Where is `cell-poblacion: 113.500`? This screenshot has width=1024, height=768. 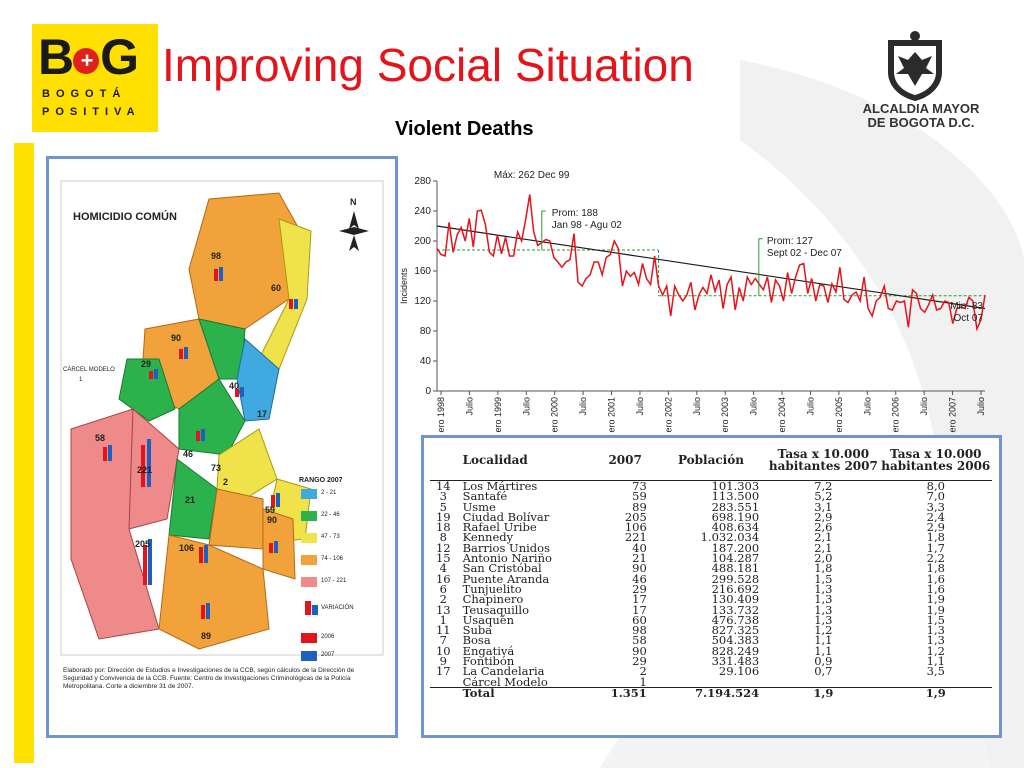
cell-poblacion: 113.500 is located at coordinates (735, 496).